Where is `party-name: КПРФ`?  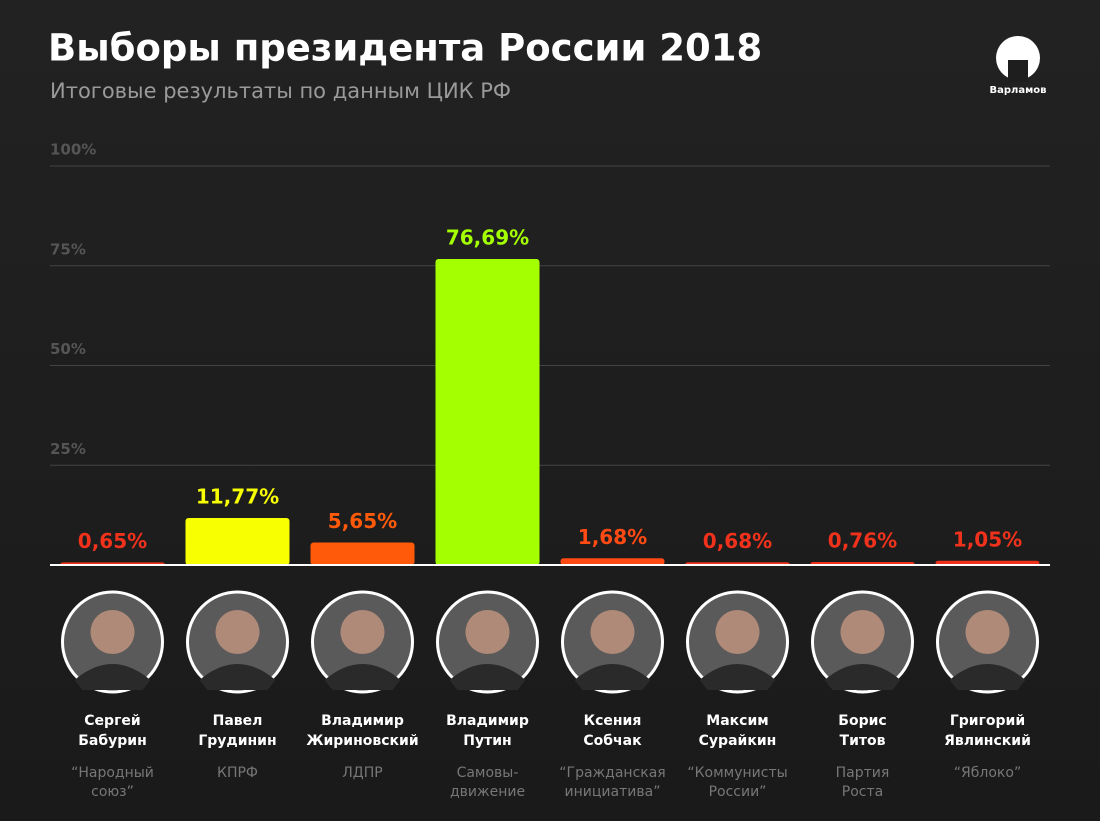
party-name: КПРФ is located at coordinates (237, 773).